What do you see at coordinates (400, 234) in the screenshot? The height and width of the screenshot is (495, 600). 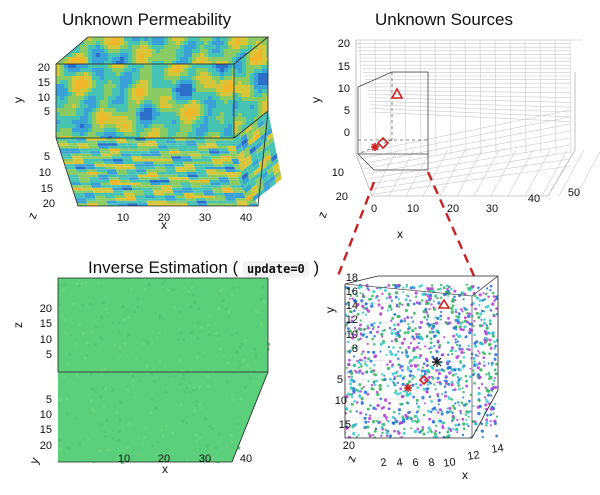 I see `src-x-label: x` at bounding box center [400, 234].